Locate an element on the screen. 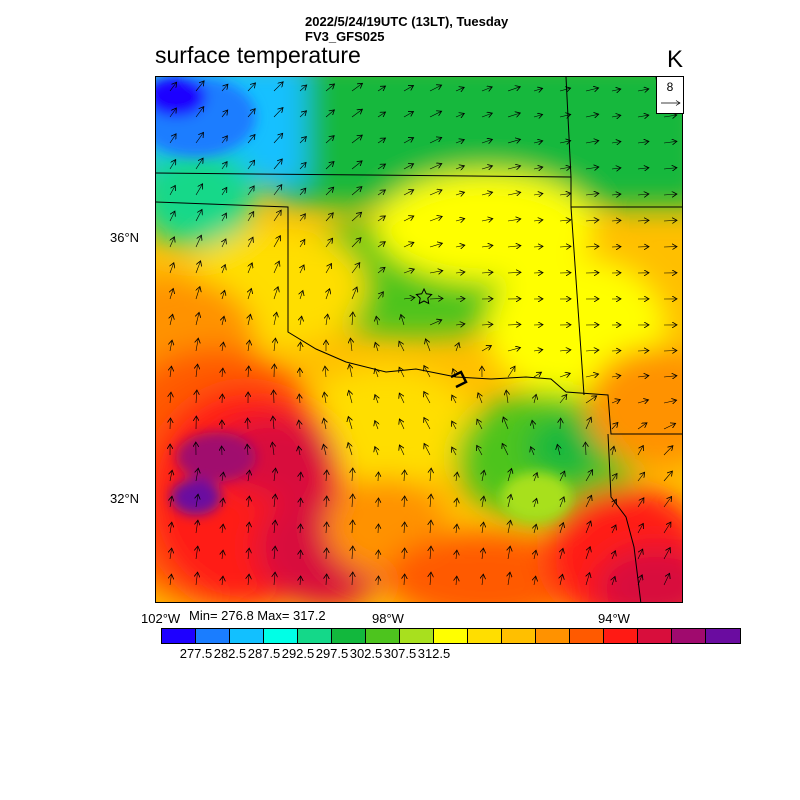 Image resolution: width=800 pixels, height=800 pixels. colorbar-label: 287.5 is located at coordinates (264, 653).